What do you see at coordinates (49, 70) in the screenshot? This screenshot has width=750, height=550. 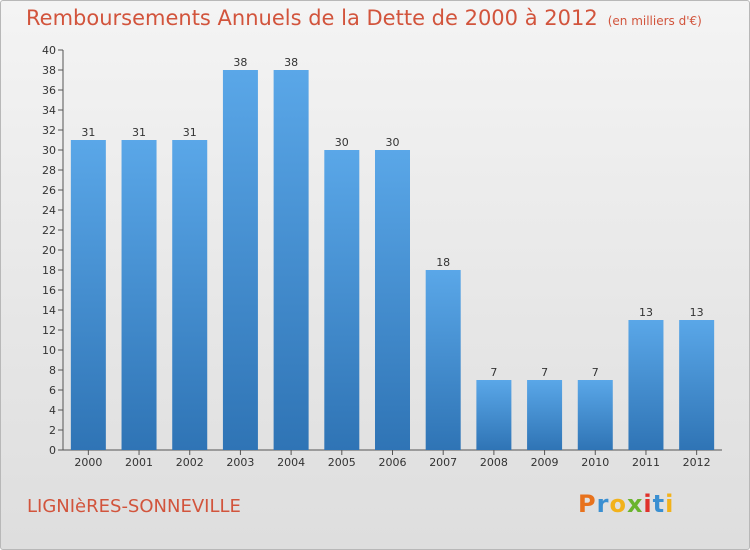 I see `y-tick-label: 38` at bounding box center [49, 70].